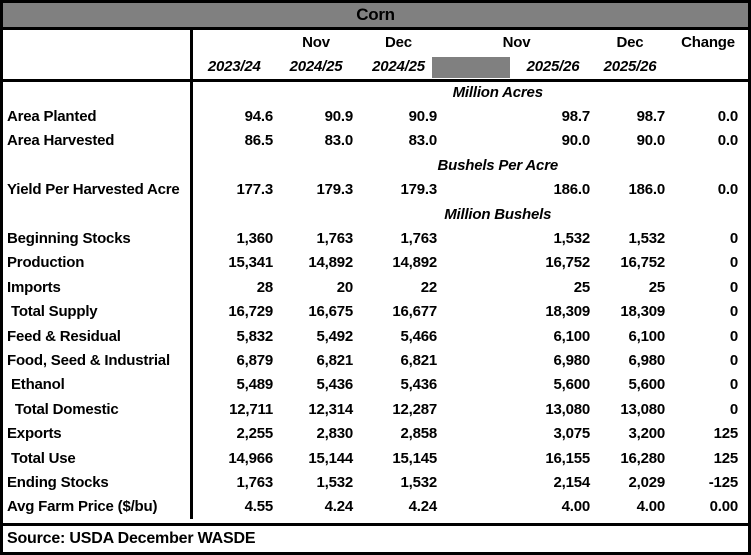 The width and height of the screenshot is (751, 555). Describe the element at coordinates (259, 507) in the screenshot. I see `value-cell: 4.55` at that location.